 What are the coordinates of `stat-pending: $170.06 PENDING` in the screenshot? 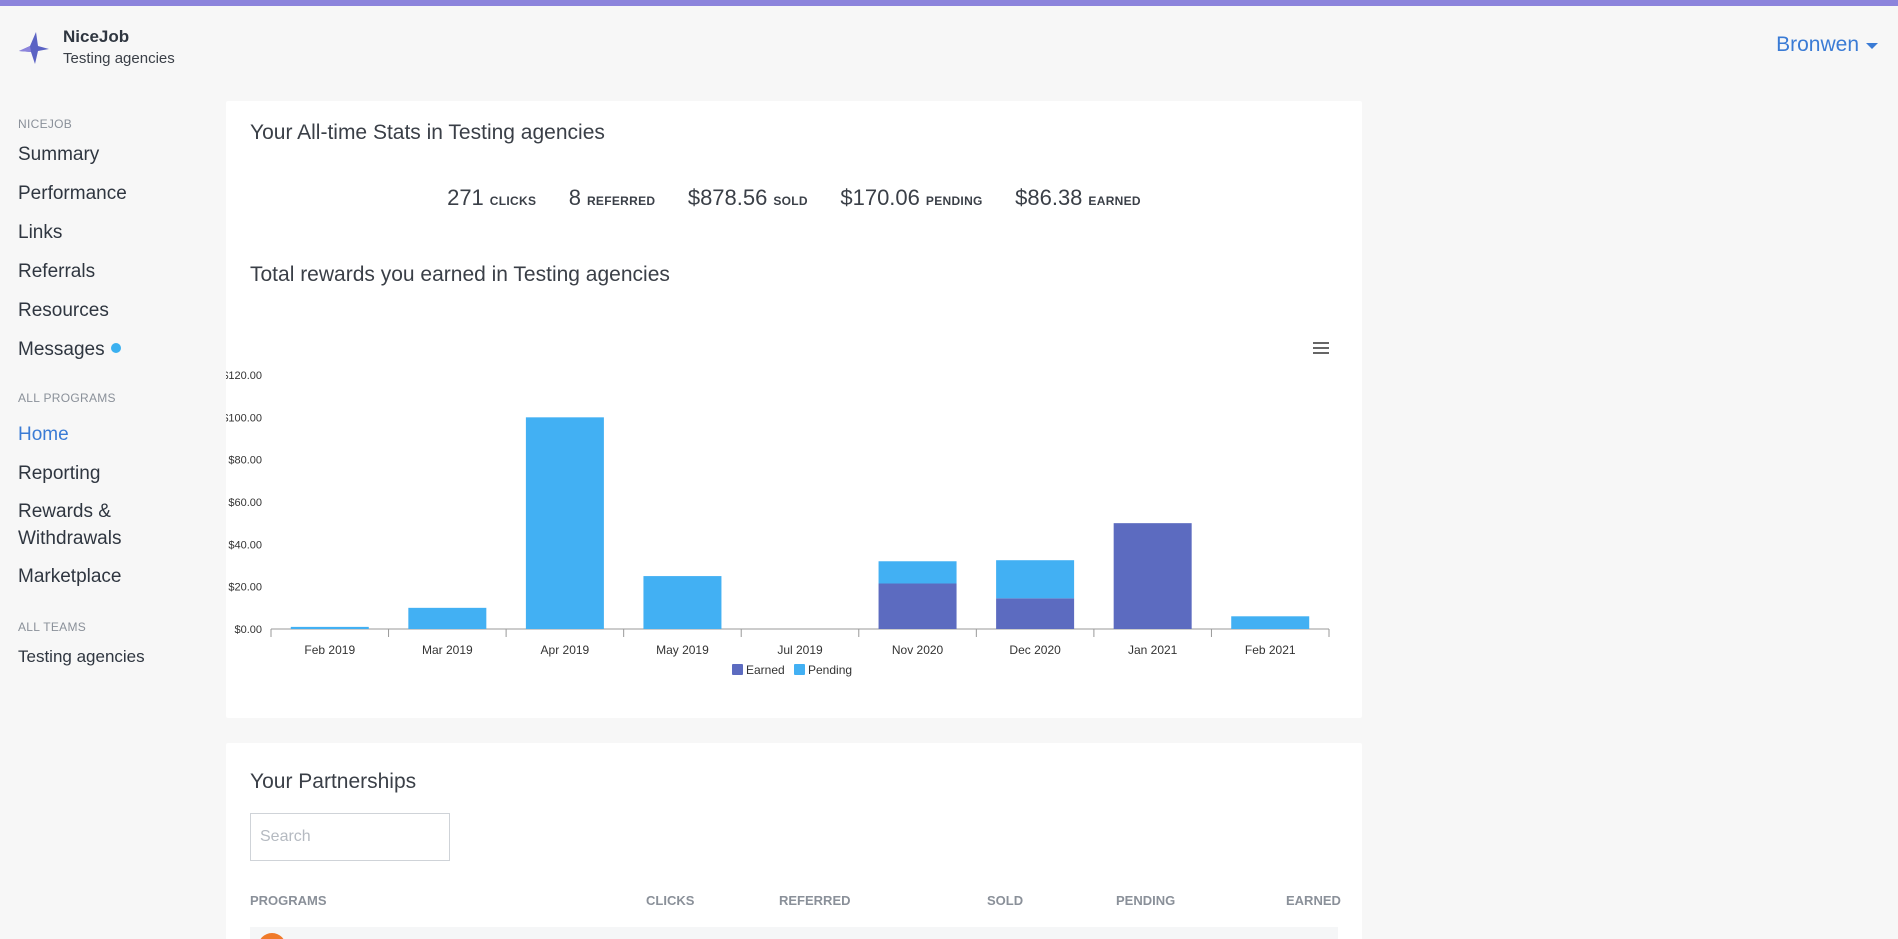 It's located at (911, 198).